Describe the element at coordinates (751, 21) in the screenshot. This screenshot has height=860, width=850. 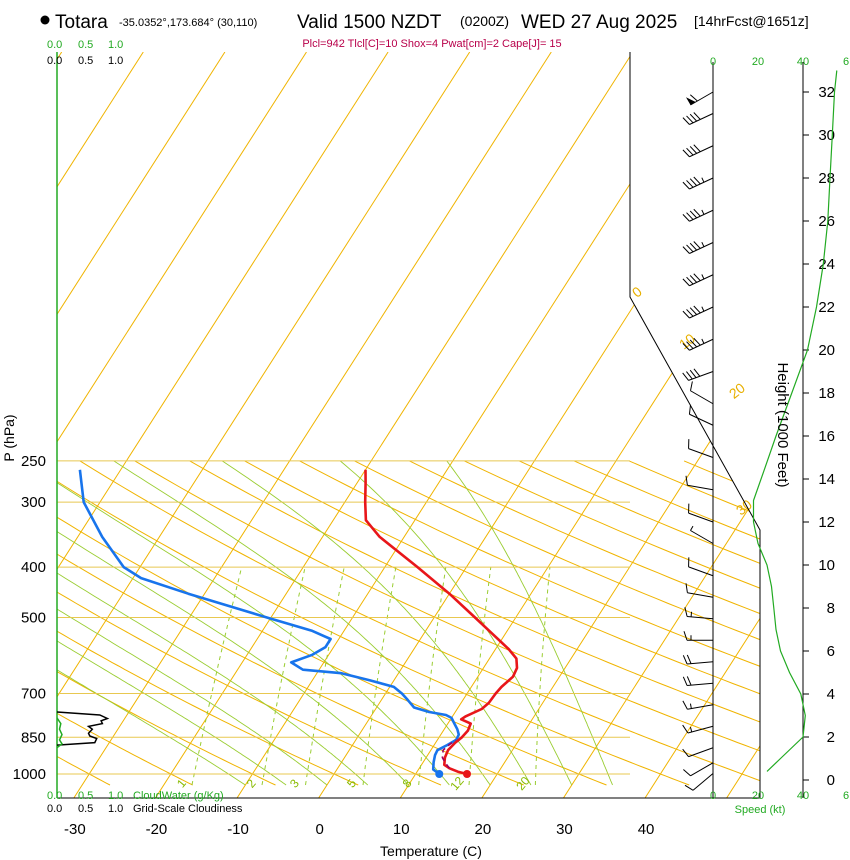
I see `forecast-info: [14hrFcst@1651z]` at that location.